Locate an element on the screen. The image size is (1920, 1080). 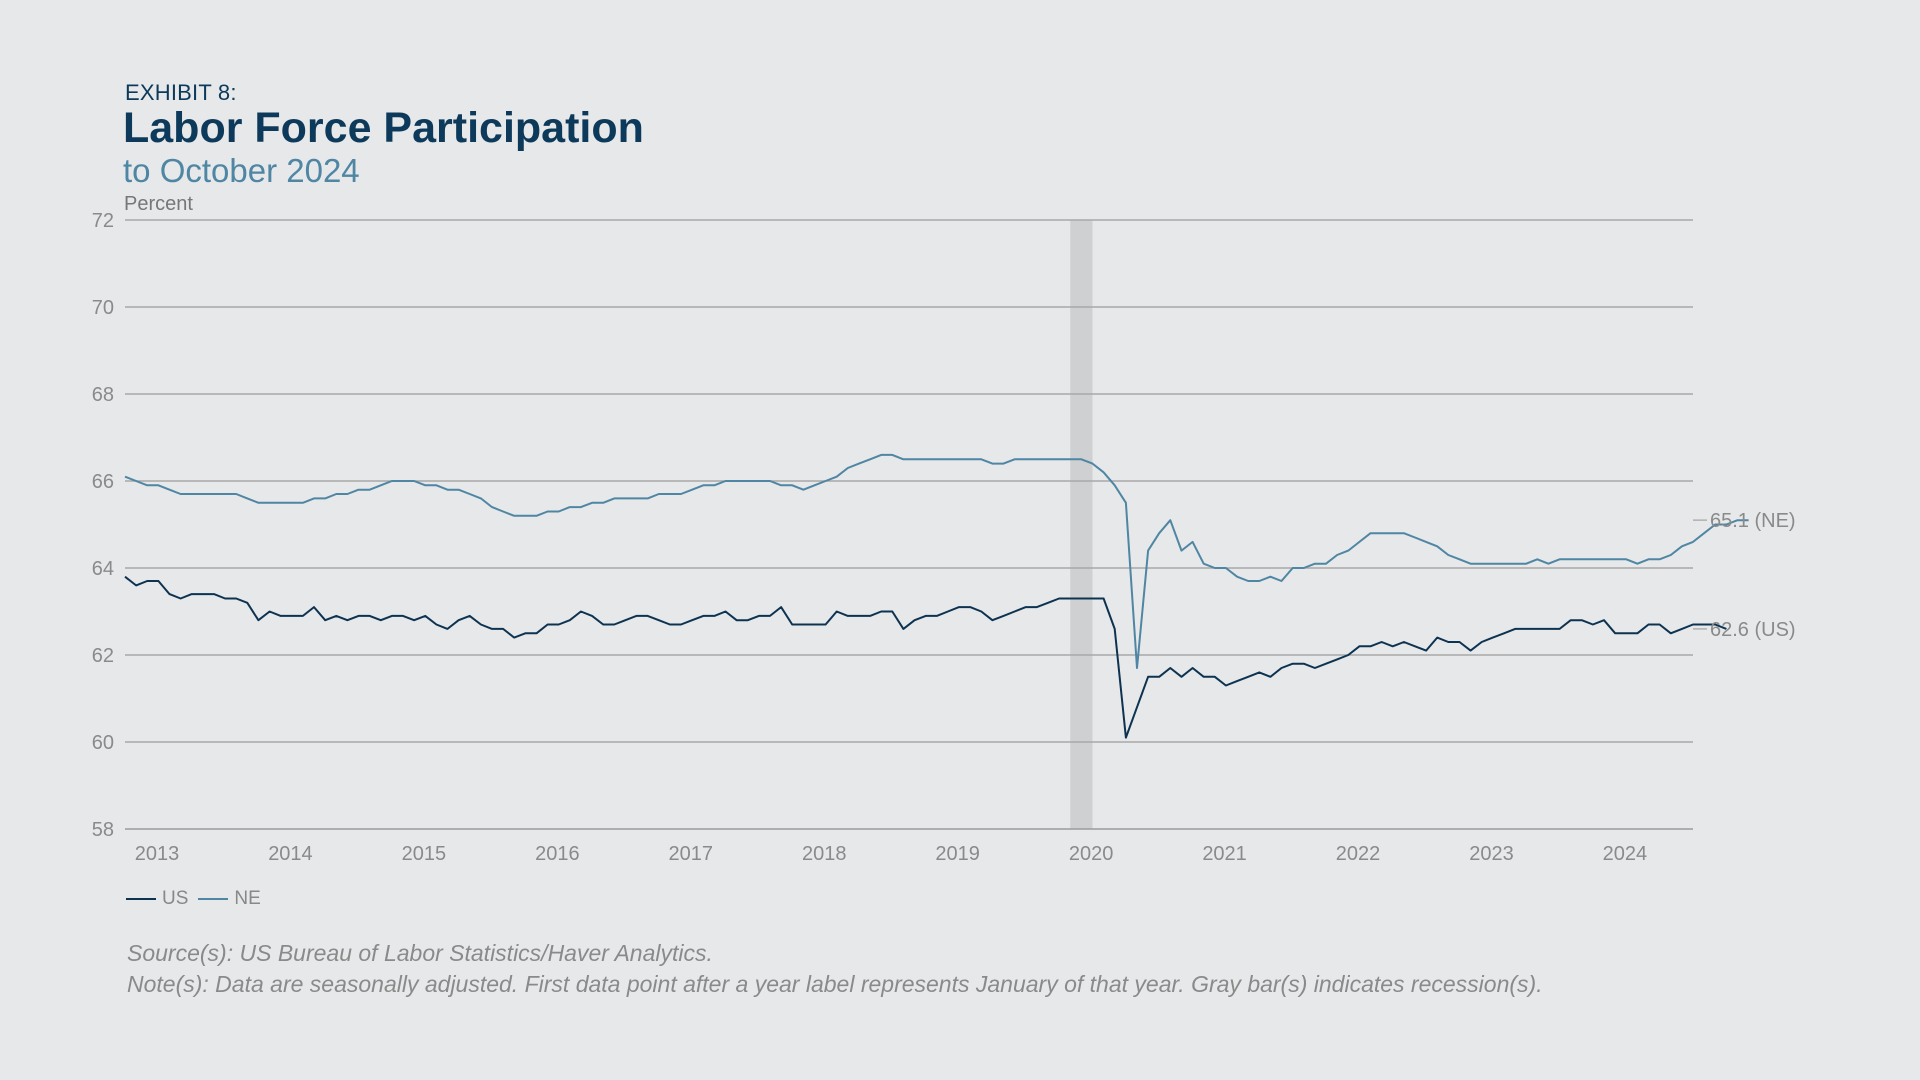
x-tick-label: 2015 is located at coordinates (424, 854).